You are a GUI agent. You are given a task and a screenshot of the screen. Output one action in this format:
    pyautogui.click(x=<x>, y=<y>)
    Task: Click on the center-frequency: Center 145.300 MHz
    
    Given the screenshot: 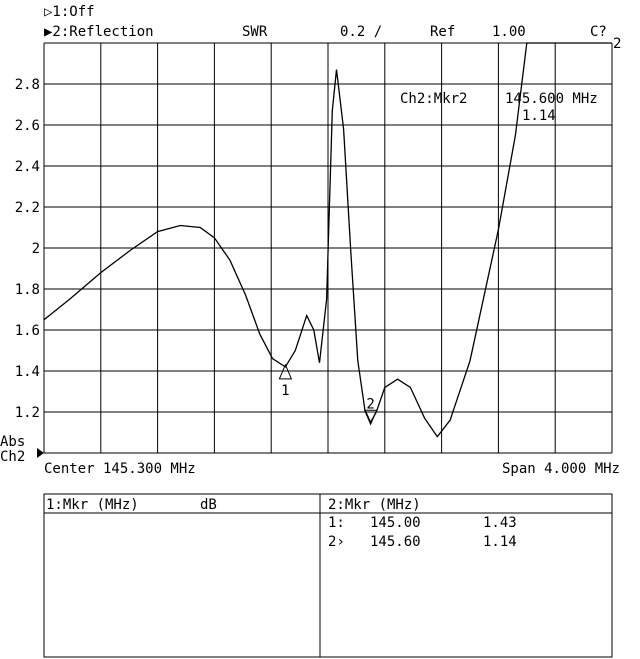 What is the action you would take?
    pyautogui.click(x=120, y=469)
    